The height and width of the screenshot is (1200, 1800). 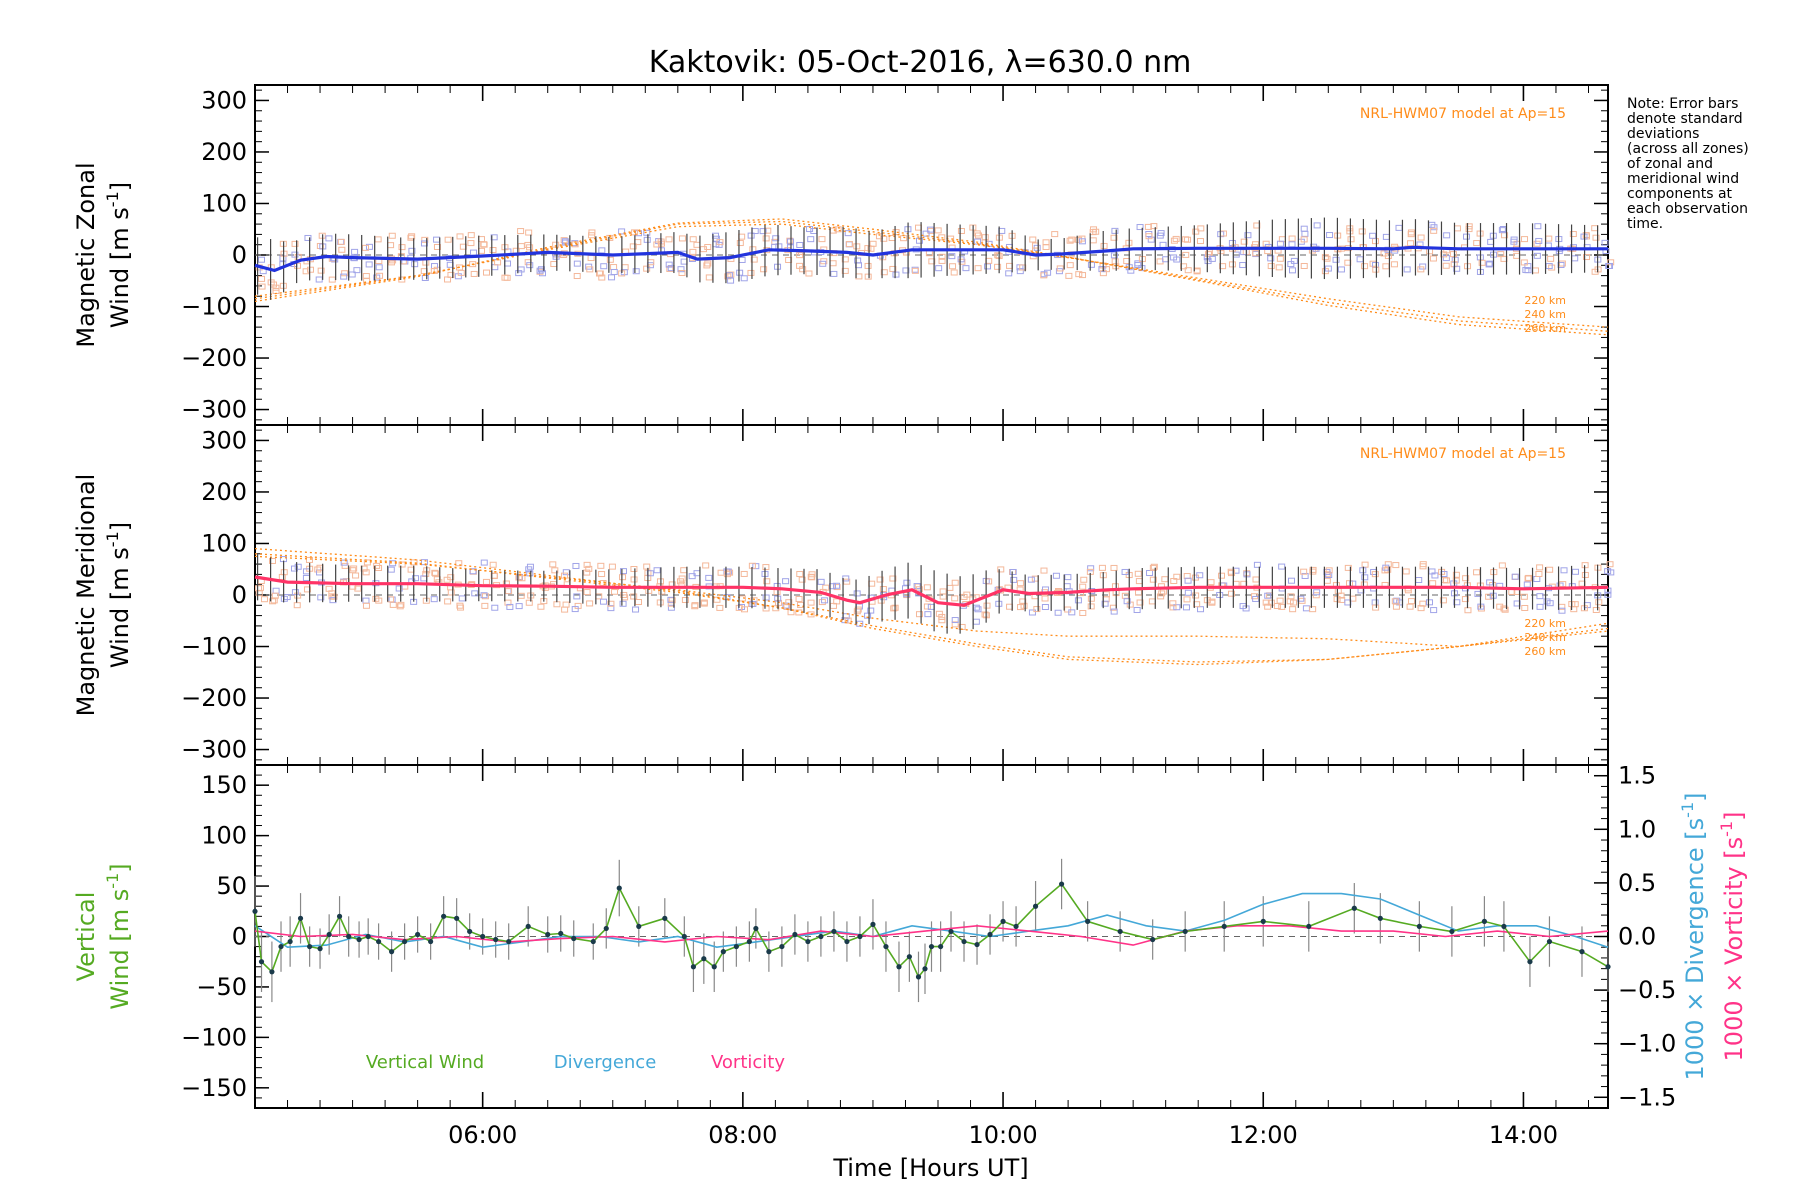 What do you see at coordinates (1663, 134) in the screenshot?
I see `note-line: deviations` at bounding box center [1663, 134].